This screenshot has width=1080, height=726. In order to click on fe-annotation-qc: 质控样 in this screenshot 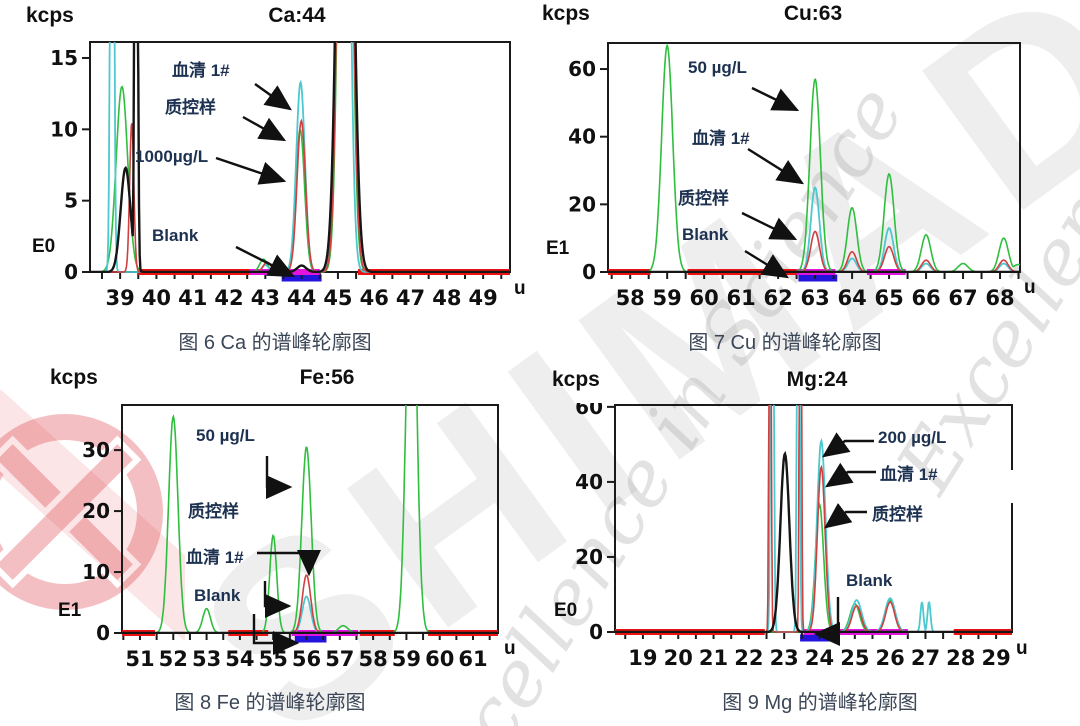, I will do `click(213, 511)`.